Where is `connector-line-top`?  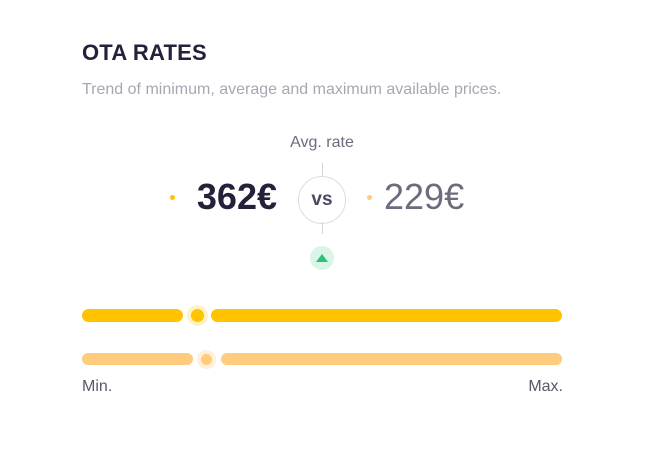
connector-line-top is located at coordinates (322, 170).